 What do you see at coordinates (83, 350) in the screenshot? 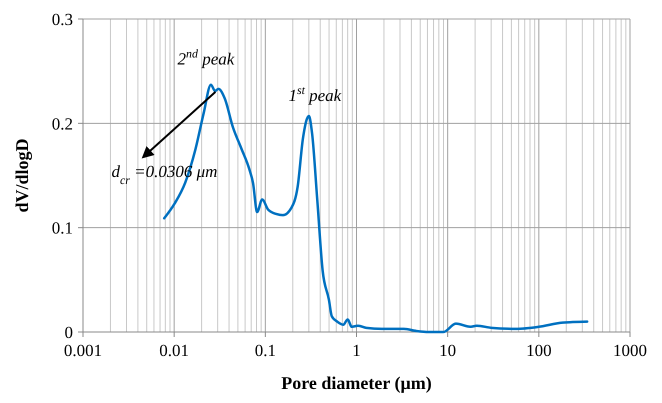
I see `x-tick-label: 0.001` at bounding box center [83, 350].